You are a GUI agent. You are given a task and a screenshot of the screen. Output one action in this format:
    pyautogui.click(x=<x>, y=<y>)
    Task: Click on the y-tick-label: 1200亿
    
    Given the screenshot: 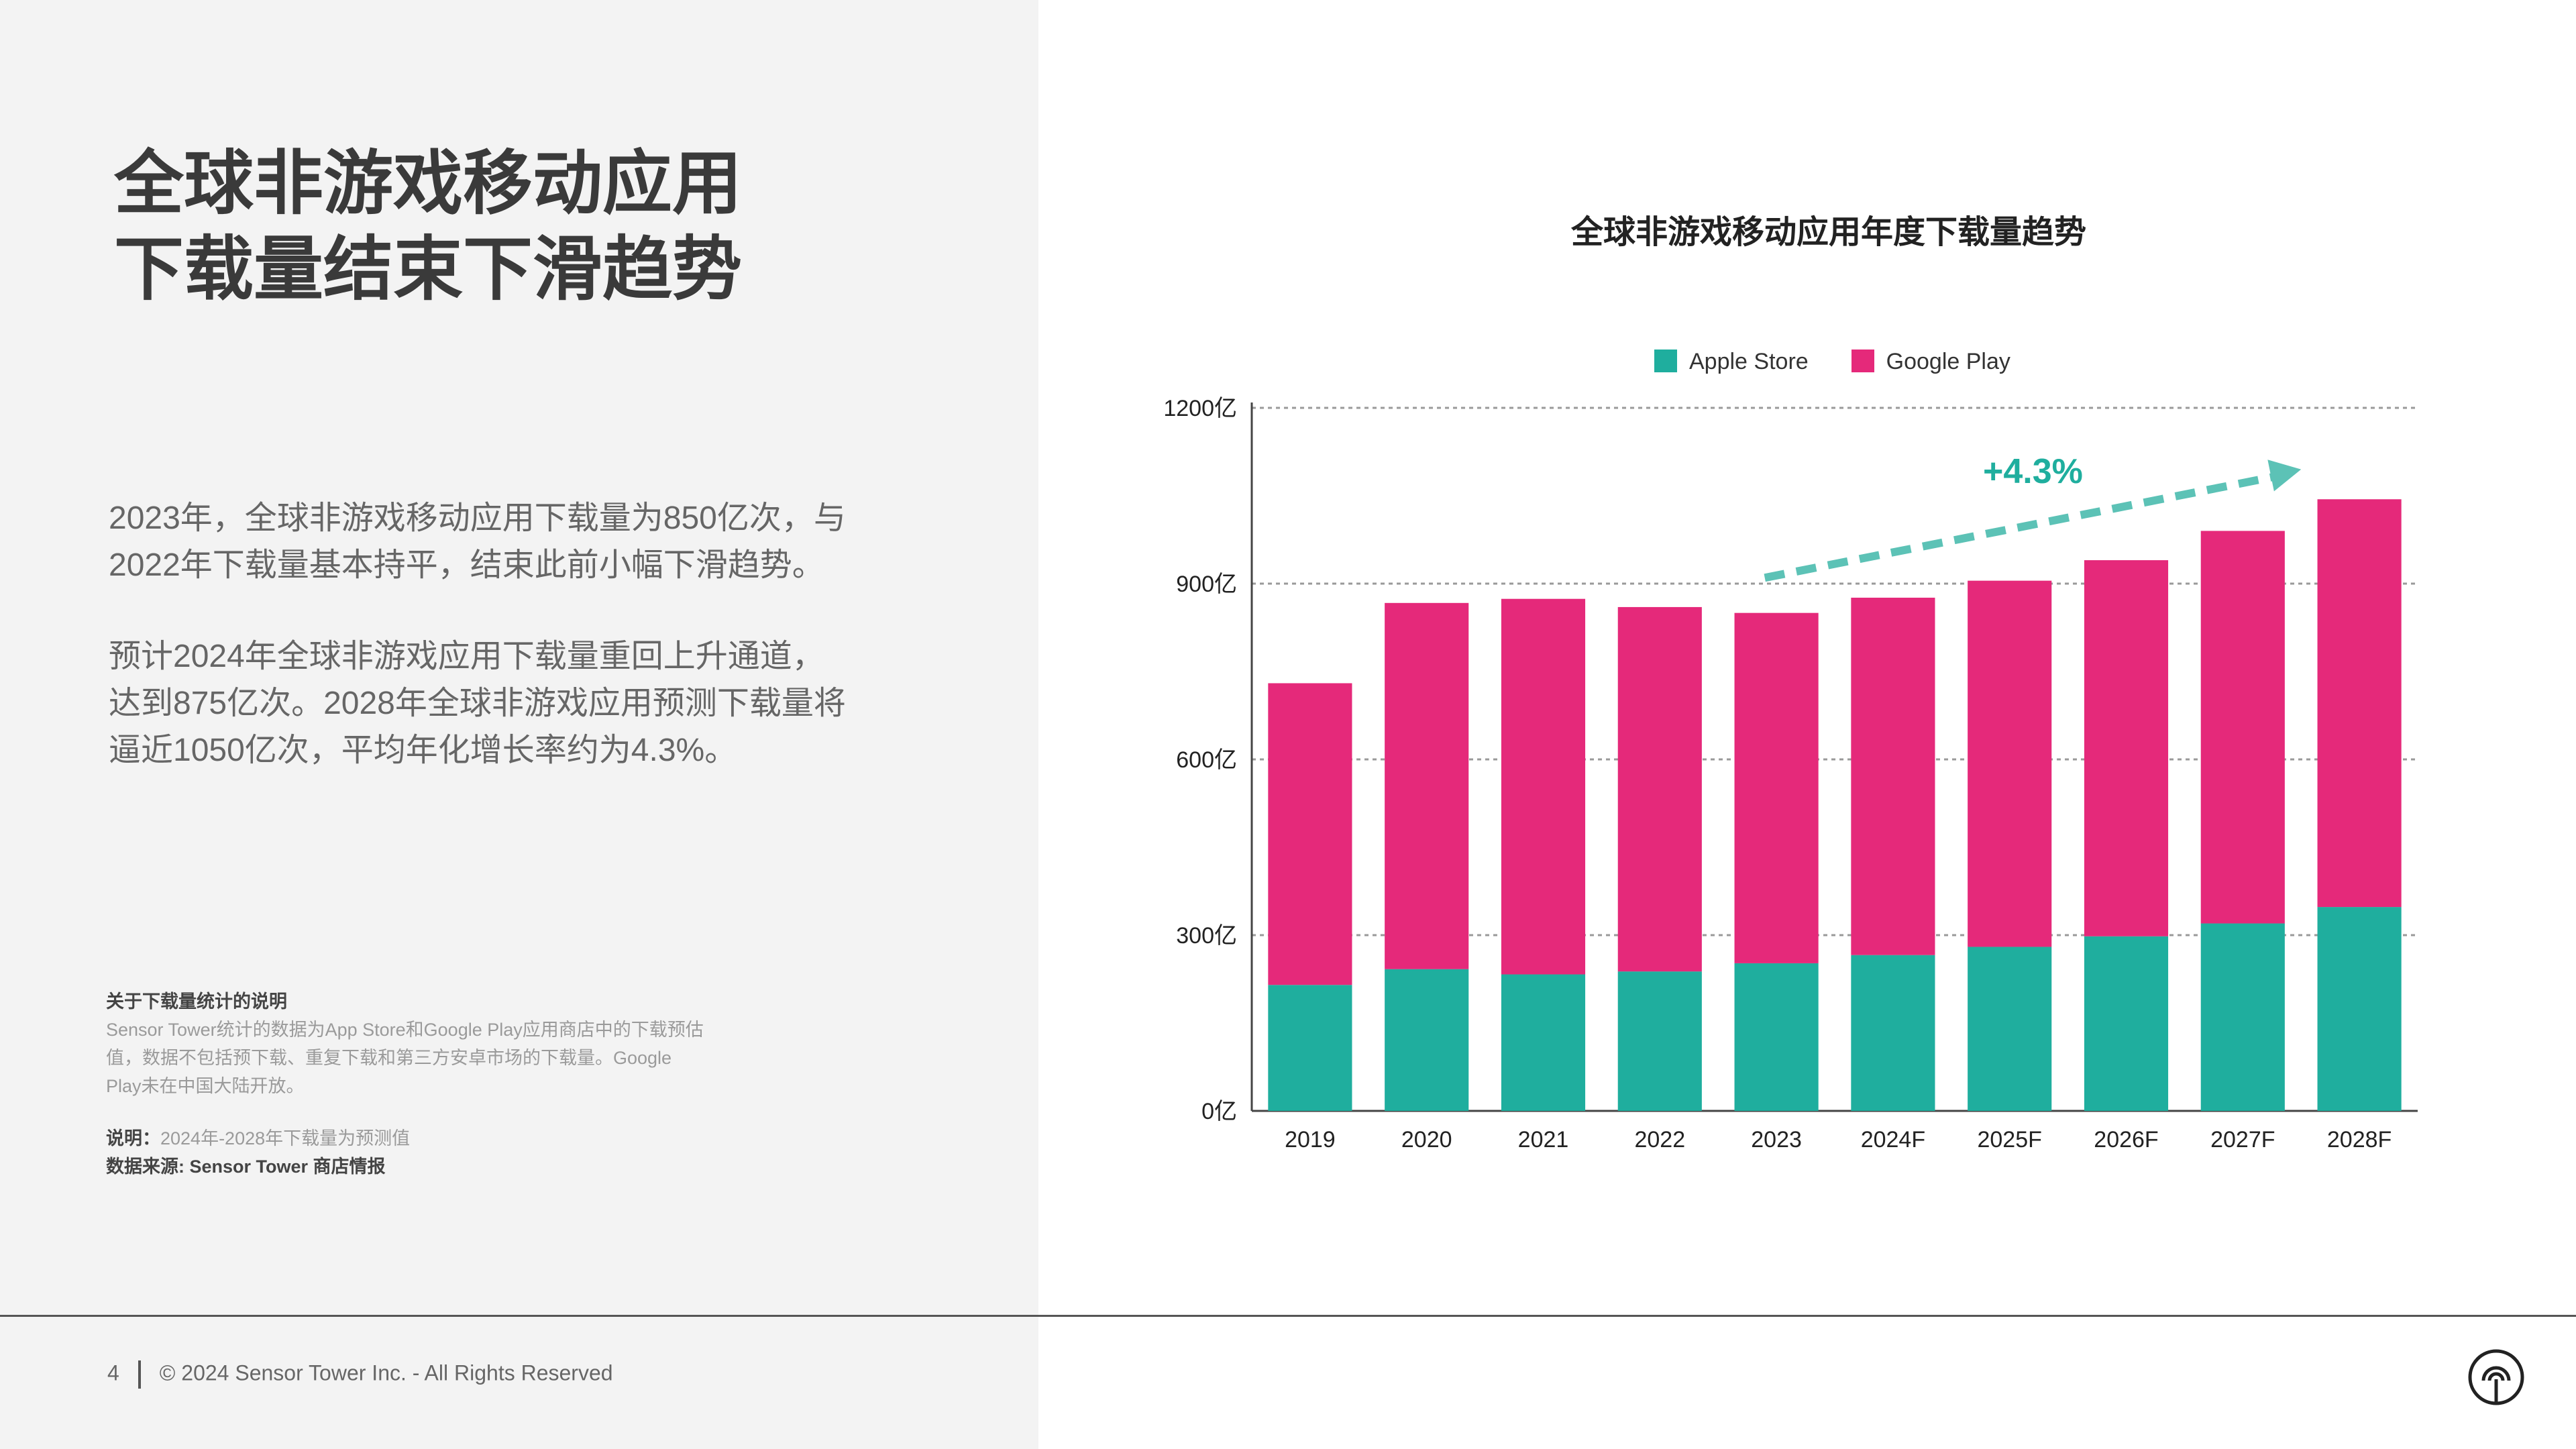 What is the action you would take?
    pyautogui.click(x=1200, y=408)
    